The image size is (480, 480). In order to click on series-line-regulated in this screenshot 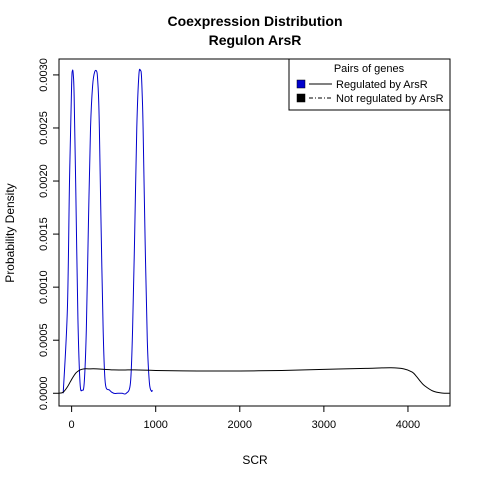, I will do `click(107, 231)`.